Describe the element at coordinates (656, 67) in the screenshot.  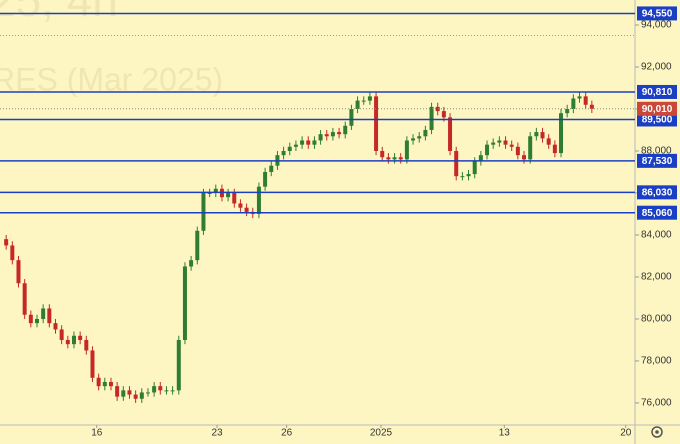
I see `y-tick-label: 92,000` at that location.